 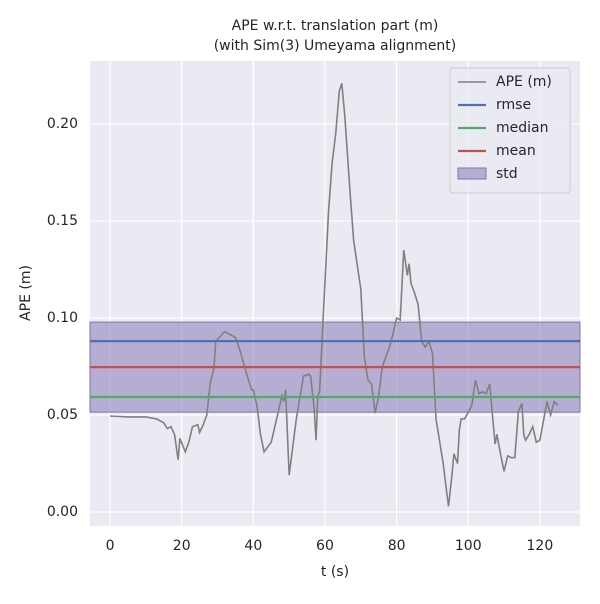 I want to click on legend-label: mean, so click(x=516, y=151).